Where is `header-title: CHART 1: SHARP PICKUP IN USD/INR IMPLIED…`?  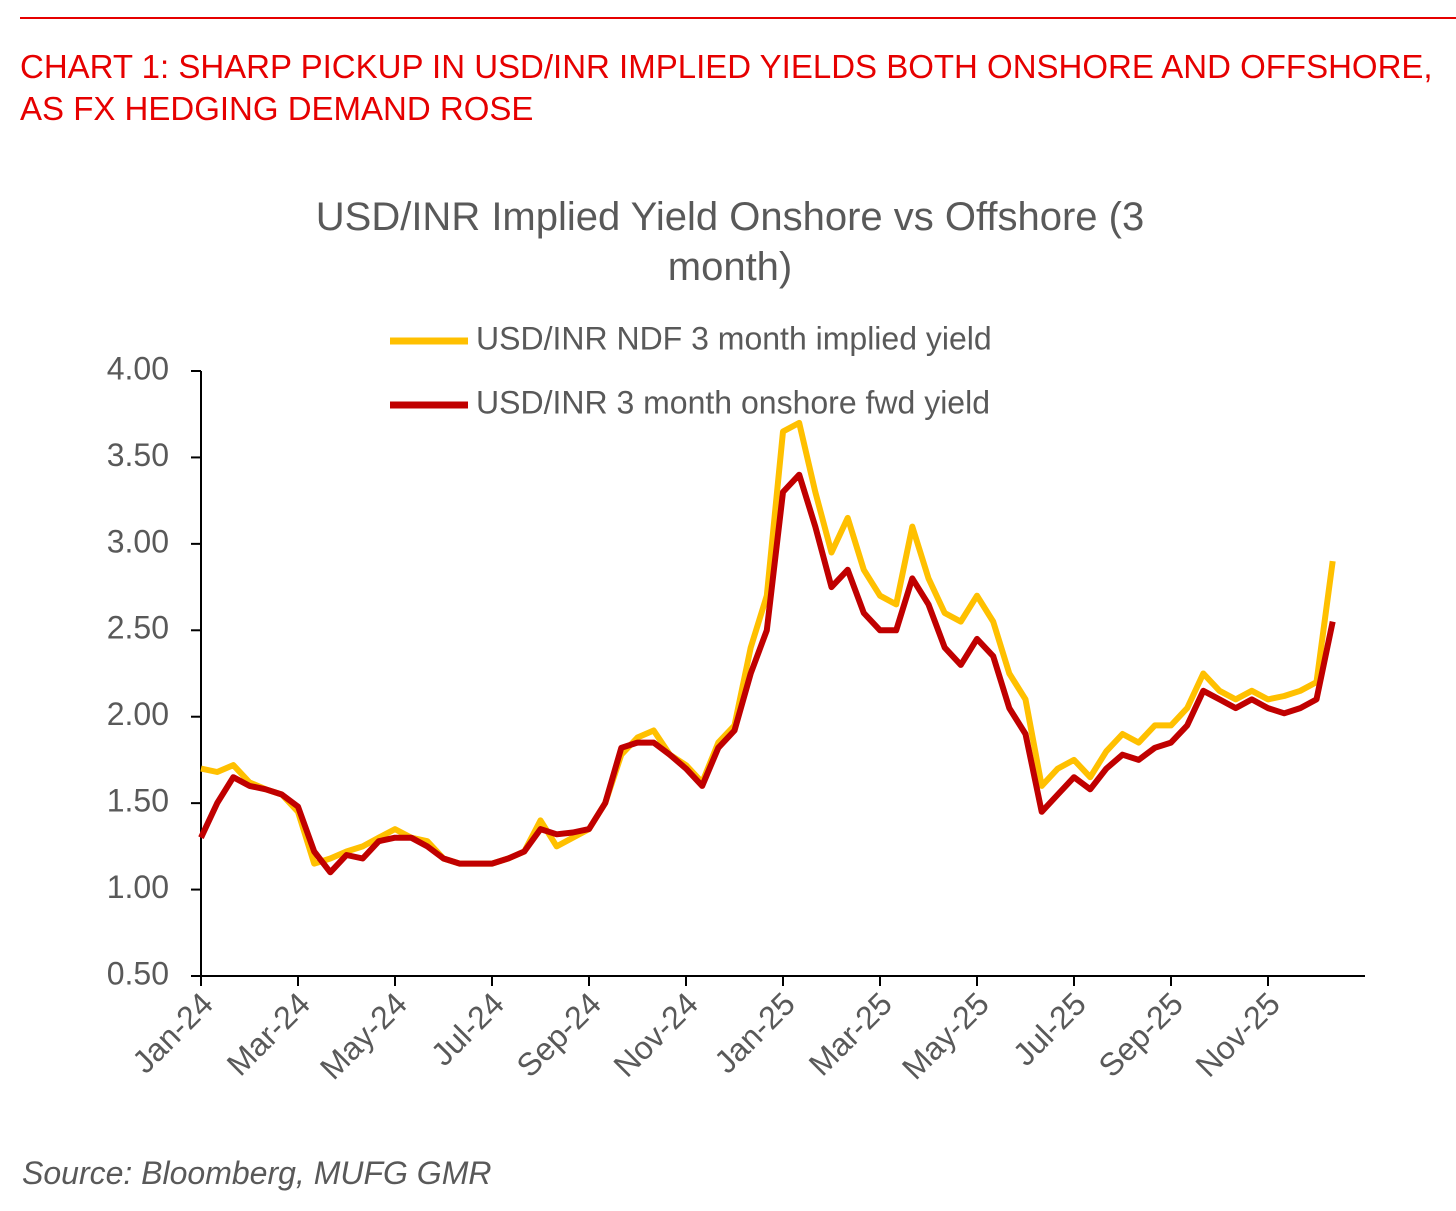
header-title: CHART 1: SHARP PICKUP IN USD/INR IMPLIED… is located at coordinates (726, 87).